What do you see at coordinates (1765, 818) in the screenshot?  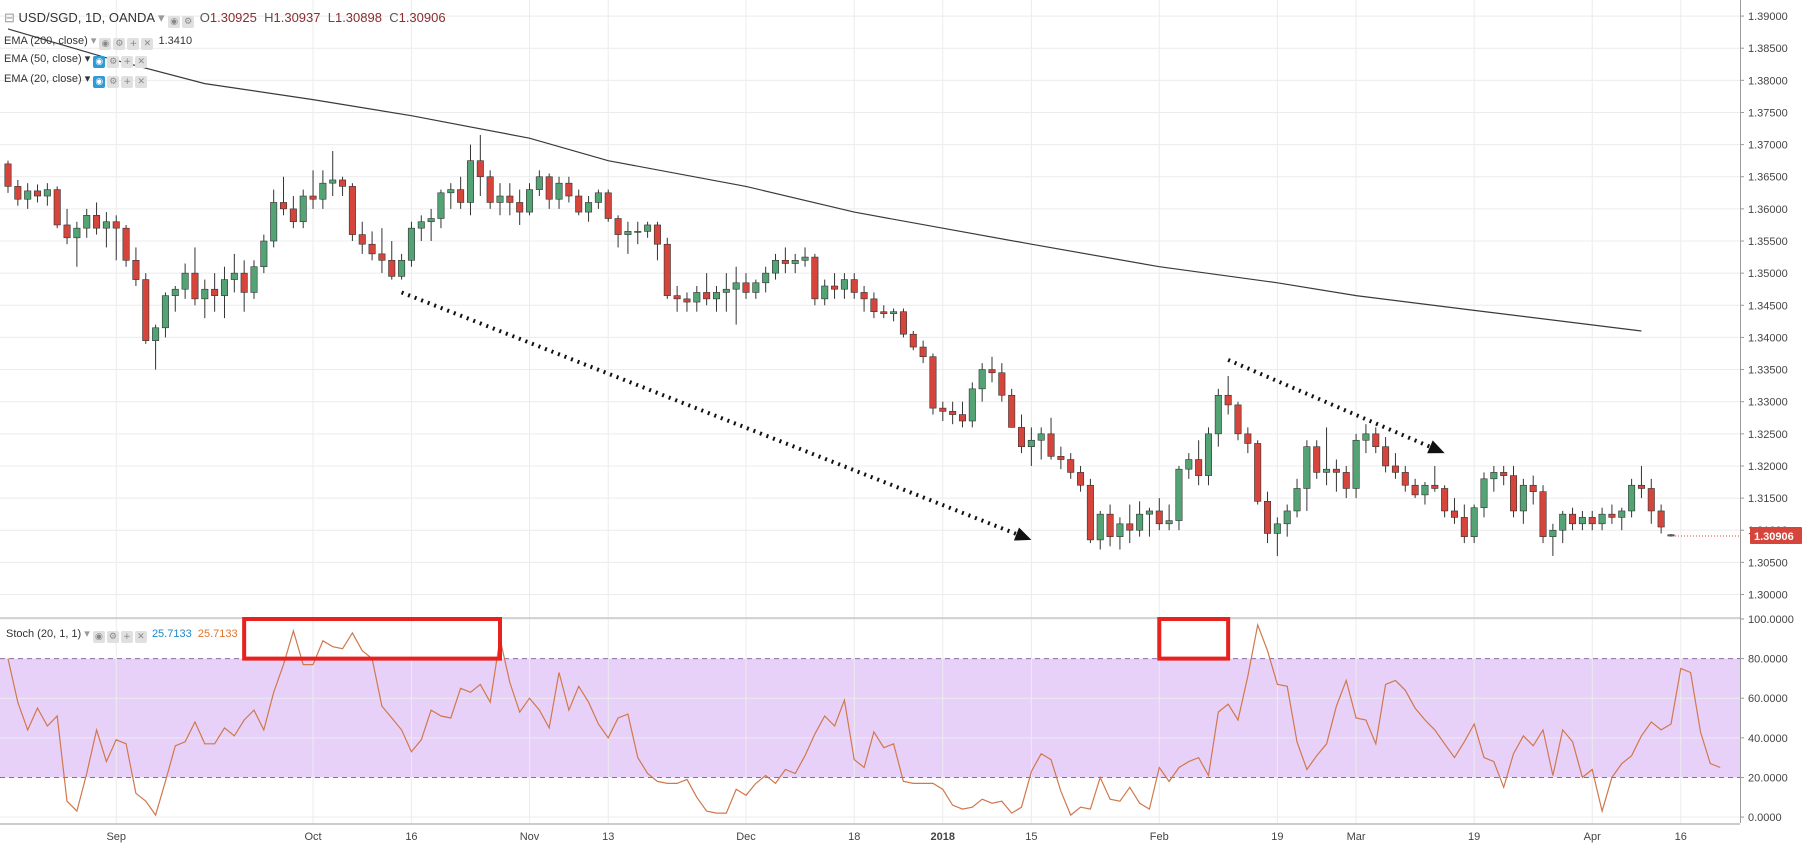 I see `stoch-tick-label: 0.0000` at bounding box center [1765, 818].